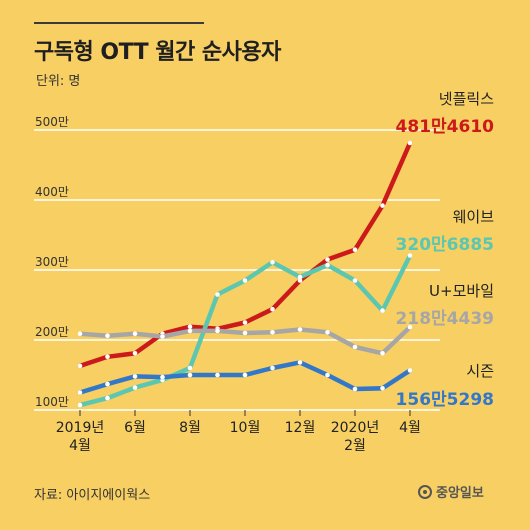  What do you see at coordinates (52, 122) in the screenshot?
I see `y-tick-label: 500만` at bounding box center [52, 122].